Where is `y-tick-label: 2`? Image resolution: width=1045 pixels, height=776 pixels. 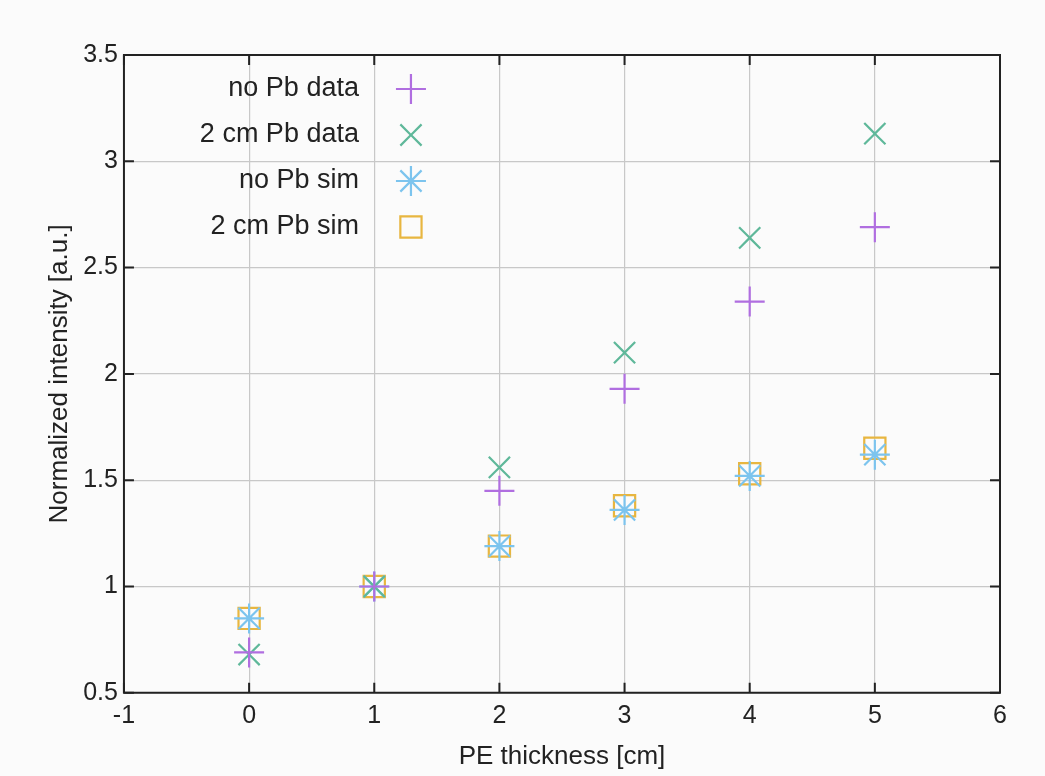
y-tick-label: 2 is located at coordinates (111, 371).